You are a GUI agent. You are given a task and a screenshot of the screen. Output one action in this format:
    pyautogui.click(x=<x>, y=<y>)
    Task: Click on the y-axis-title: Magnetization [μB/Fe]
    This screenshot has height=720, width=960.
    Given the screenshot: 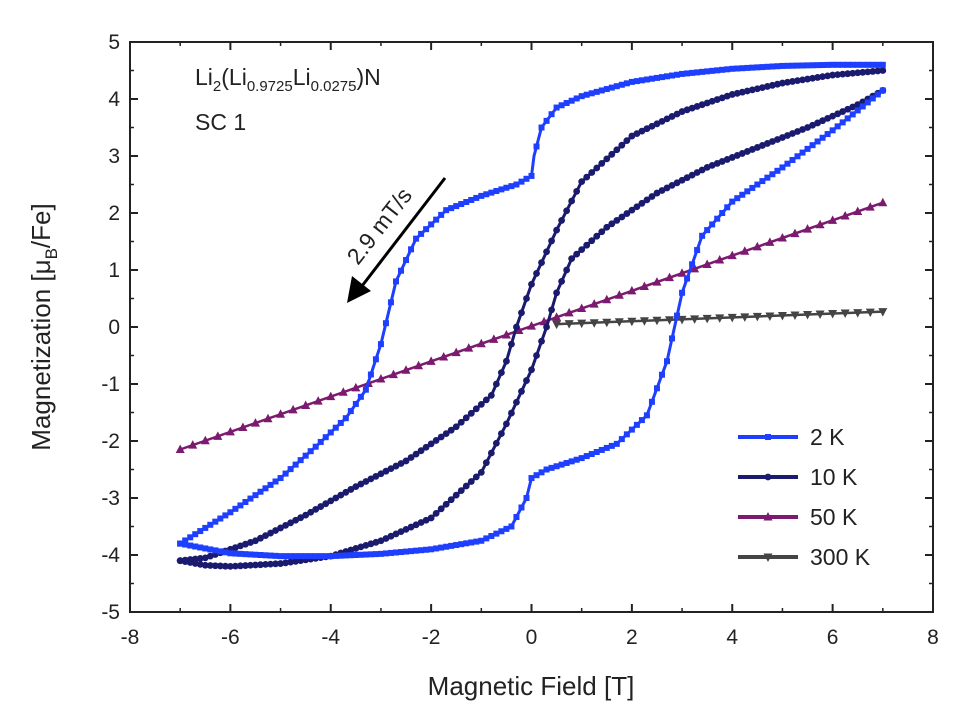 What is the action you would take?
    pyautogui.click(x=43, y=326)
    